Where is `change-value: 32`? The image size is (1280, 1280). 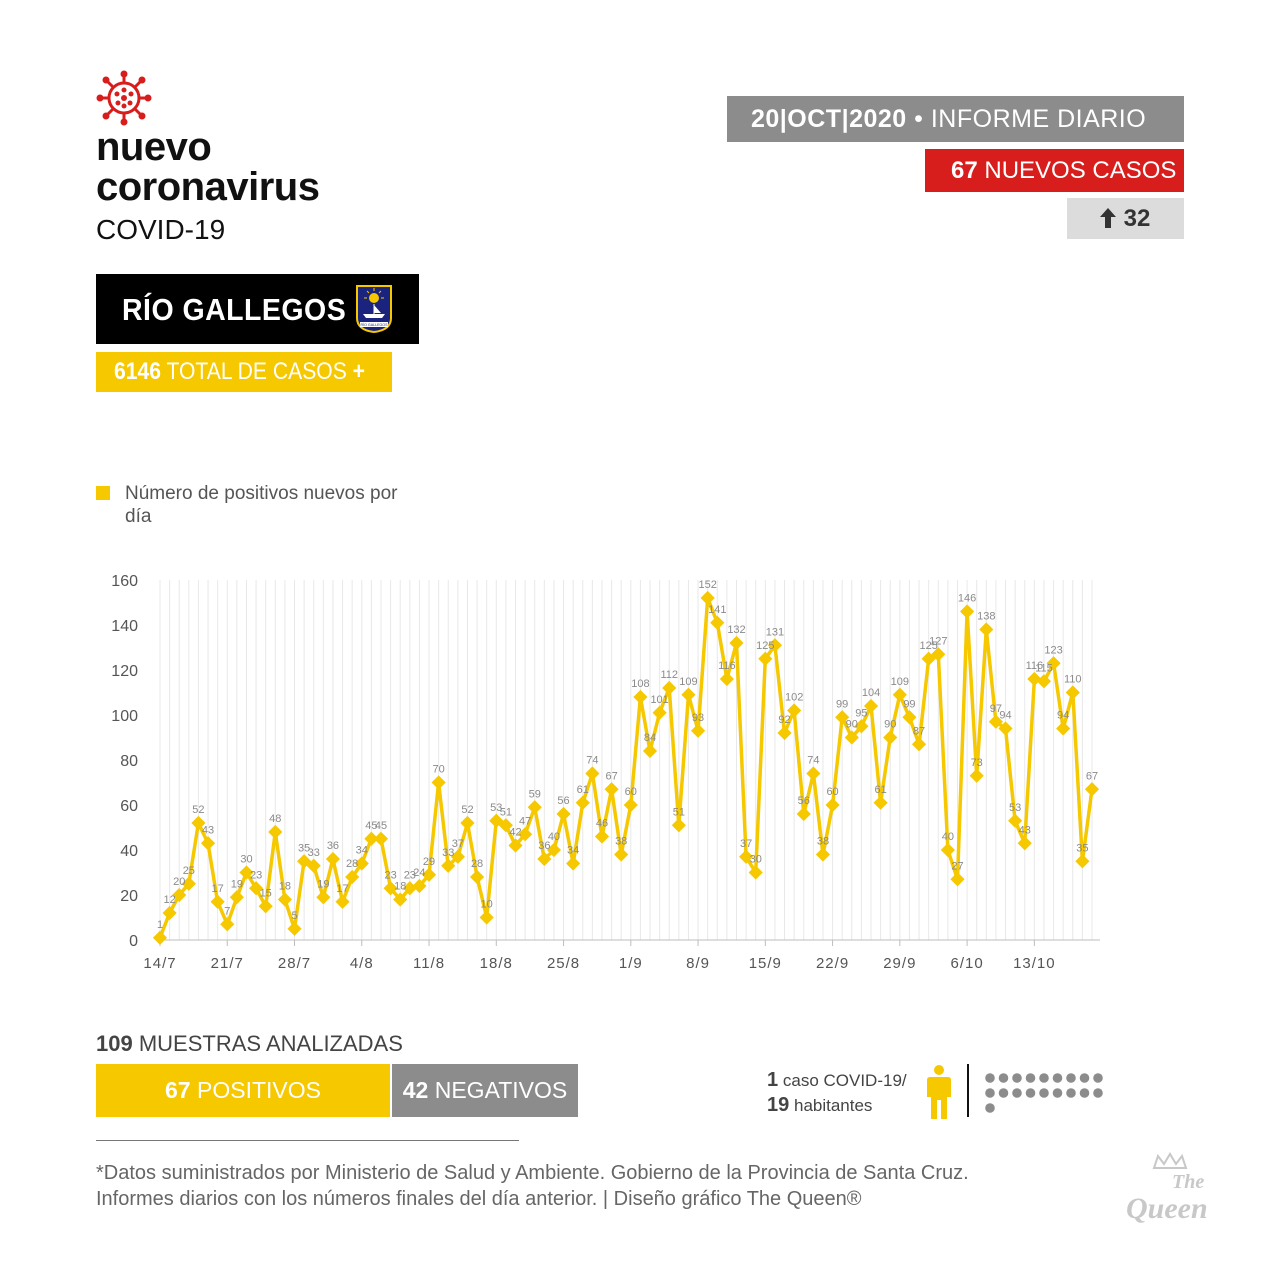 change-value: 32 is located at coordinates (1137, 218).